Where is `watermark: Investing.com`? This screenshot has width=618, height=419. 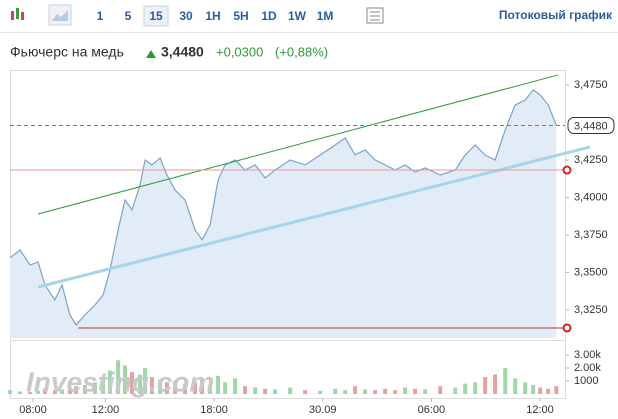 watermark: Investing.com is located at coordinates (120, 381).